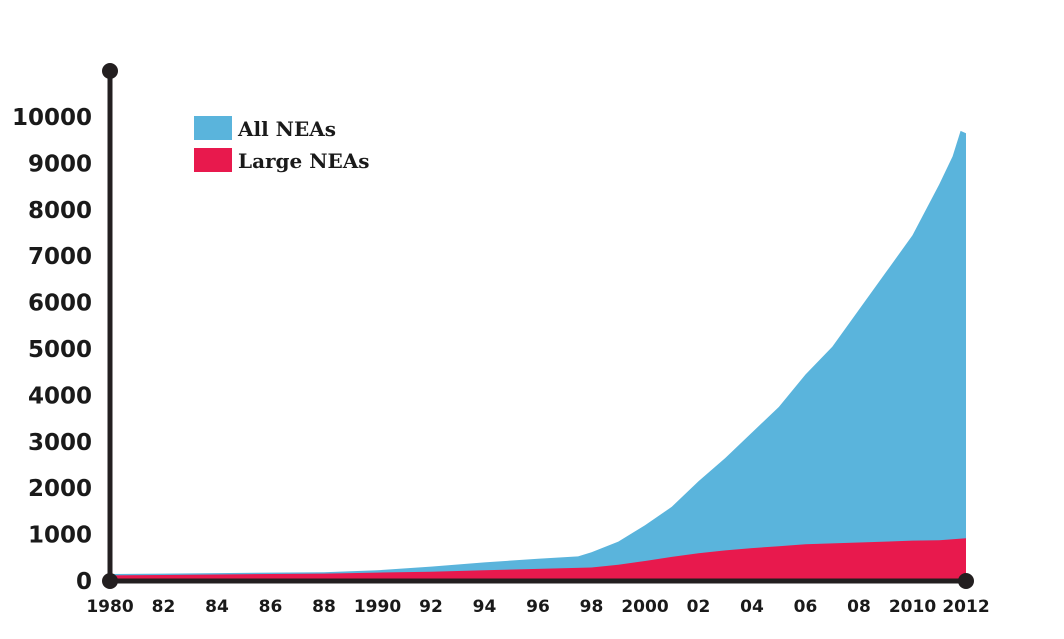  Describe the element at coordinates (213, 160) in the screenshot. I see `legend-swatch-large-neas` at that location.